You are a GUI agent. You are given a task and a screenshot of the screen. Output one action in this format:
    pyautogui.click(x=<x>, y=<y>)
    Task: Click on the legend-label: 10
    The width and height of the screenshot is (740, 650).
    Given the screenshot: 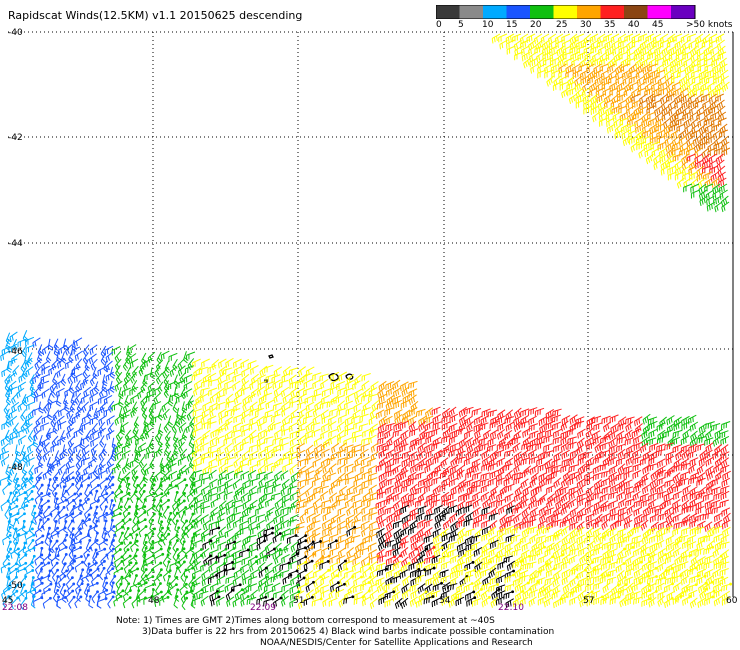 What is the action you would take?
    pyautogui.click(x=488, y=25)
    